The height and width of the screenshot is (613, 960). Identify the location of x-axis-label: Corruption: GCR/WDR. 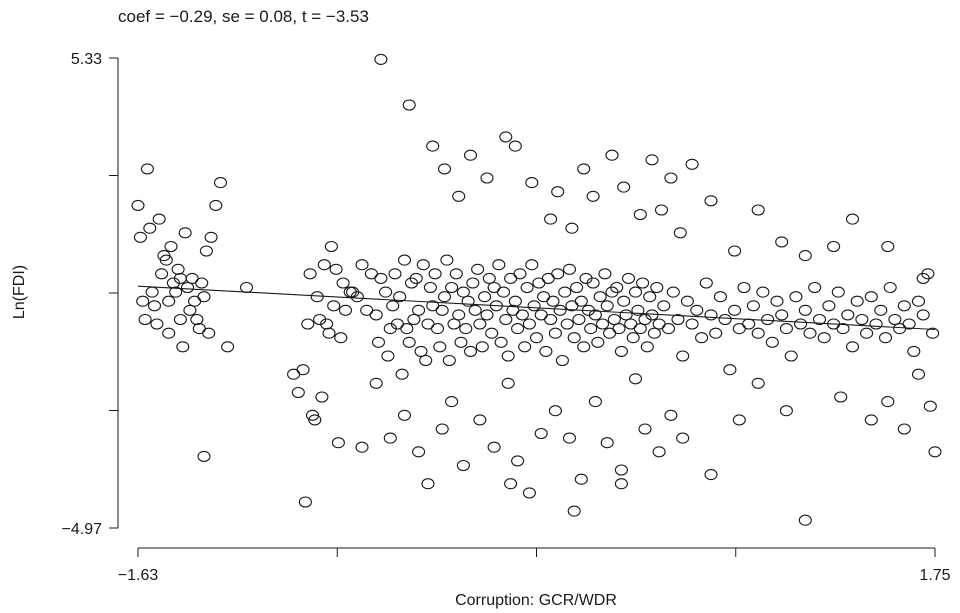
(536, 600).